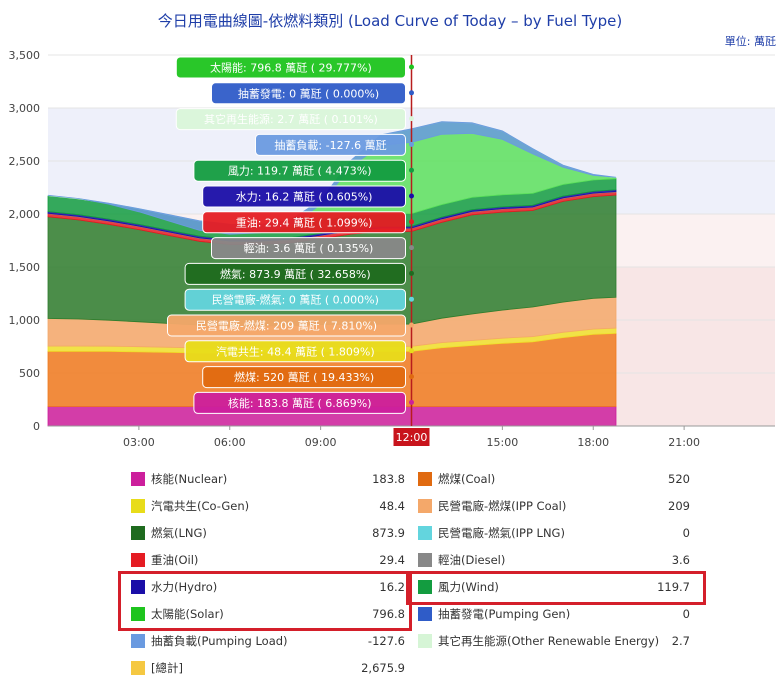 This screenshot has height=694, width=780. I want to click on tooltip-text: 重油: 29.4 萬瓩 ( 1.099%), so click(304, 222).